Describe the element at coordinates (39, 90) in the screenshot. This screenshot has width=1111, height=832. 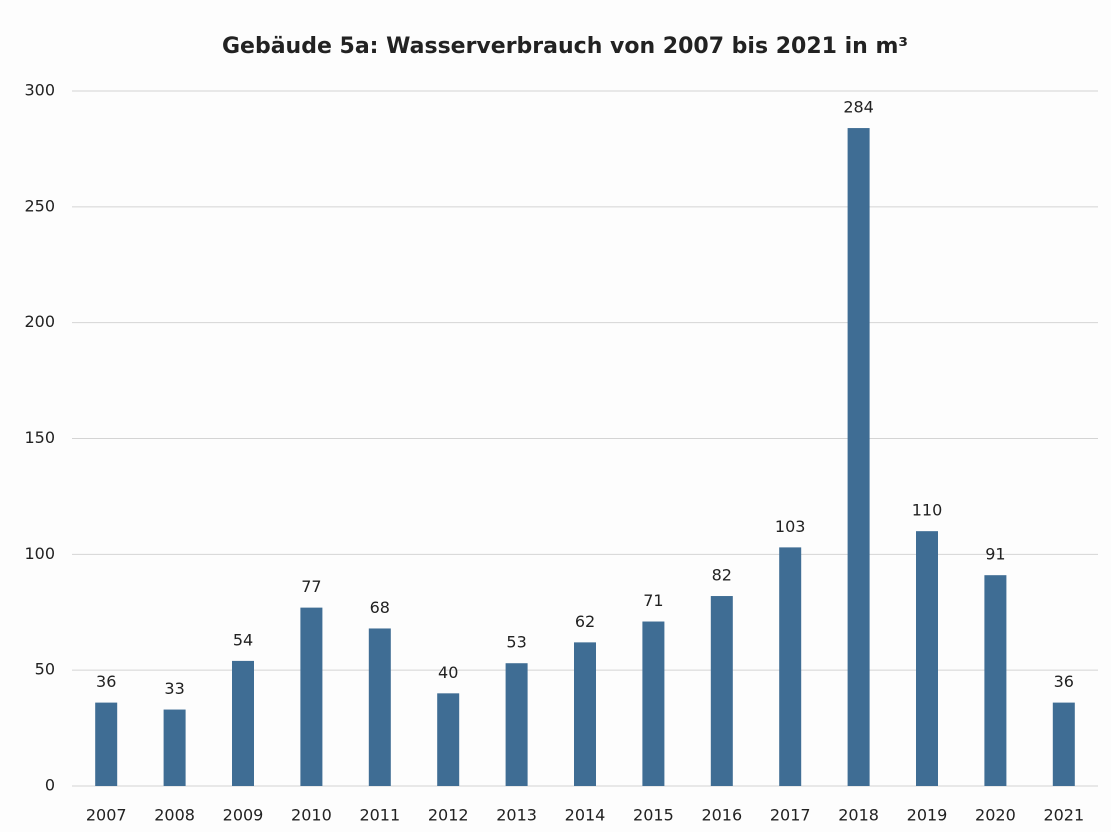
I see `y-tick-label: 300` at that location.